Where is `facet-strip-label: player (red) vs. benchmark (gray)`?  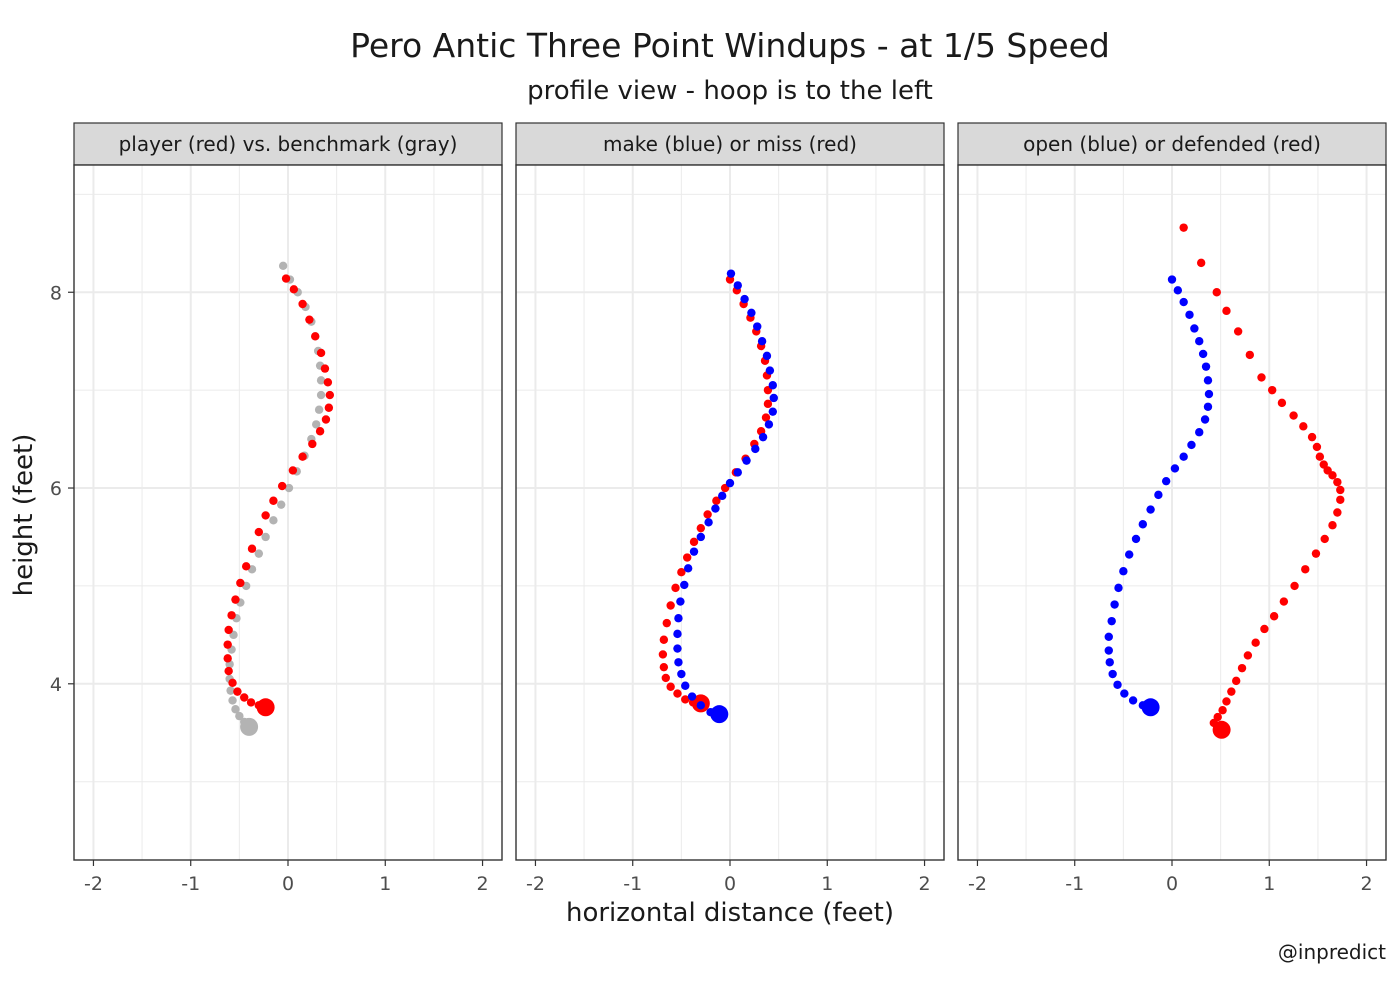
facet-strip-label: player (red) vs. benchmark (gray) is located at coordinates (288, 144).